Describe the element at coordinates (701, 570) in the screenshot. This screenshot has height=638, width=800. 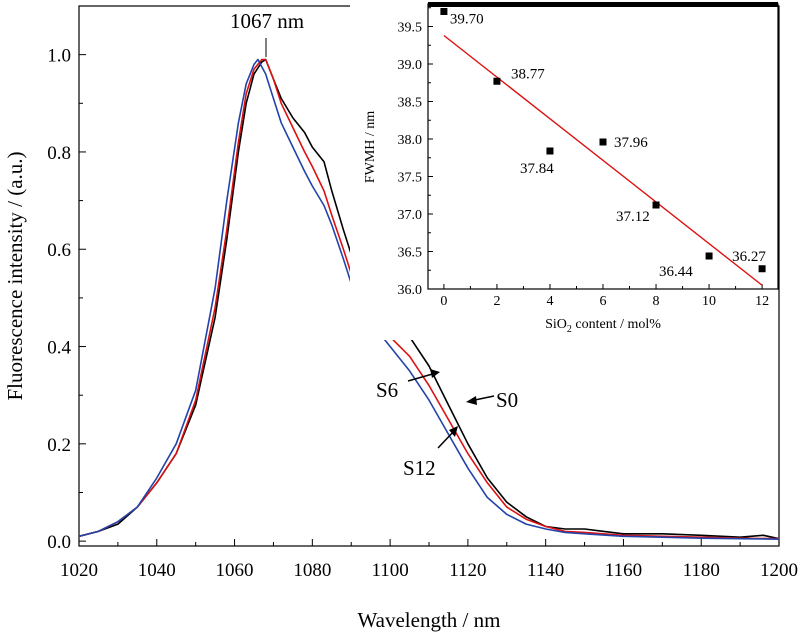
I see `x-tick-label: 1180` at that location.